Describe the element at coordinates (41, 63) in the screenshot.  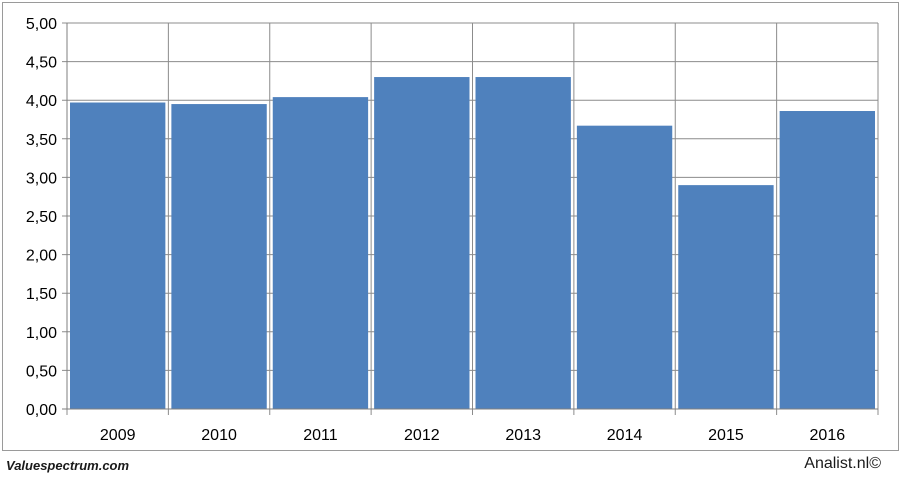
I see `y-tick-label: 4,50` at that location.